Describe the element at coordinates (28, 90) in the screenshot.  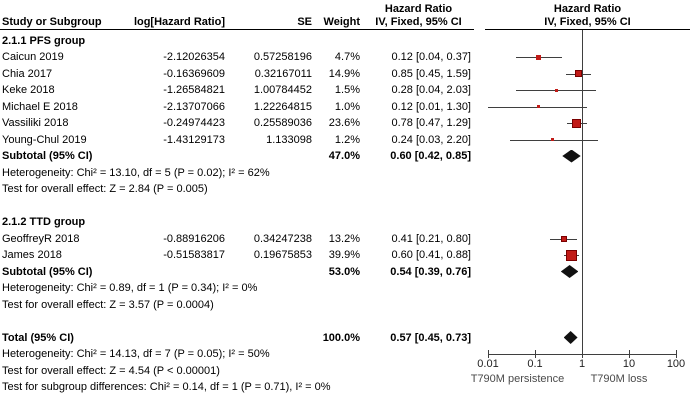
I see `study-name: Keke 2018` at that location.